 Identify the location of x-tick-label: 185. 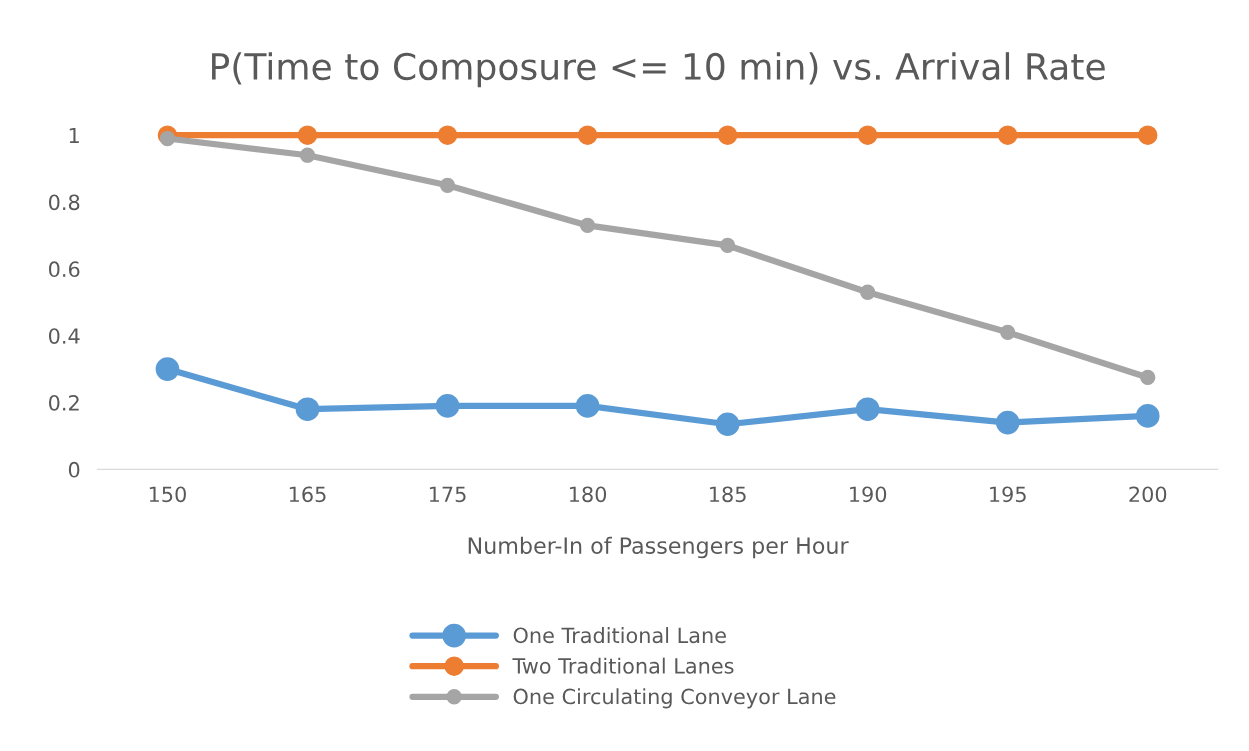
(728, 494).